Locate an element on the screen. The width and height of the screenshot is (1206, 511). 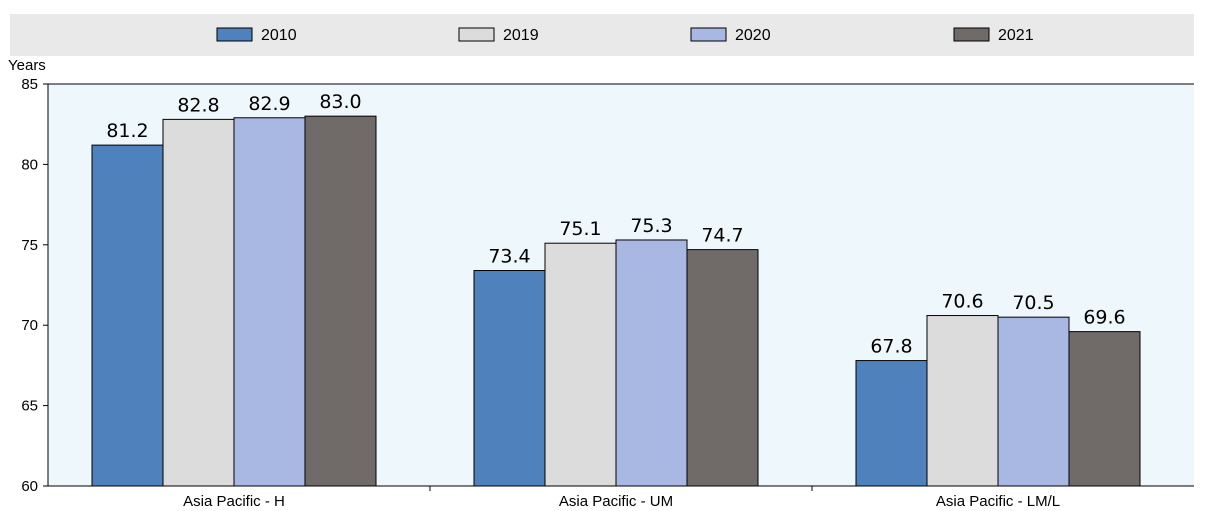
legend-label-2010: 2010 is located at coordinates (279, 35).